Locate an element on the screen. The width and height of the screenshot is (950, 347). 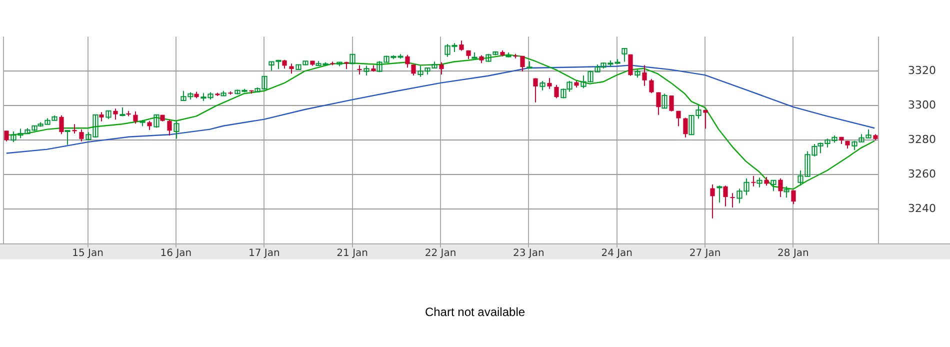
x-tick-label: 28 Jan is located at coordinates (793, 253).